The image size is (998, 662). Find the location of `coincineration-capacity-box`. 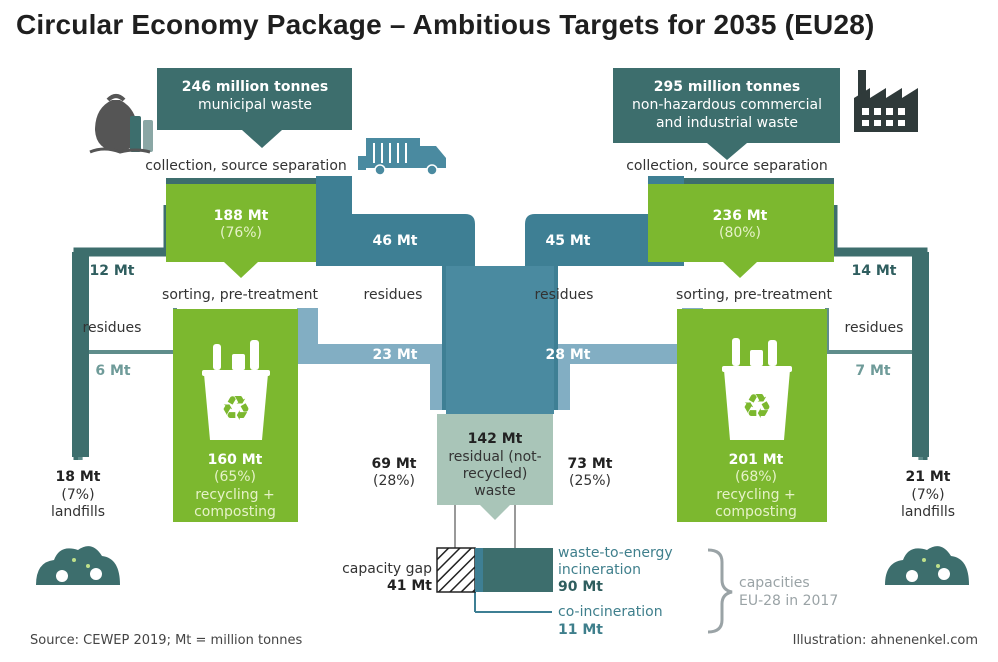

coincineration-capacity-box is located at coordinates (479, 570).